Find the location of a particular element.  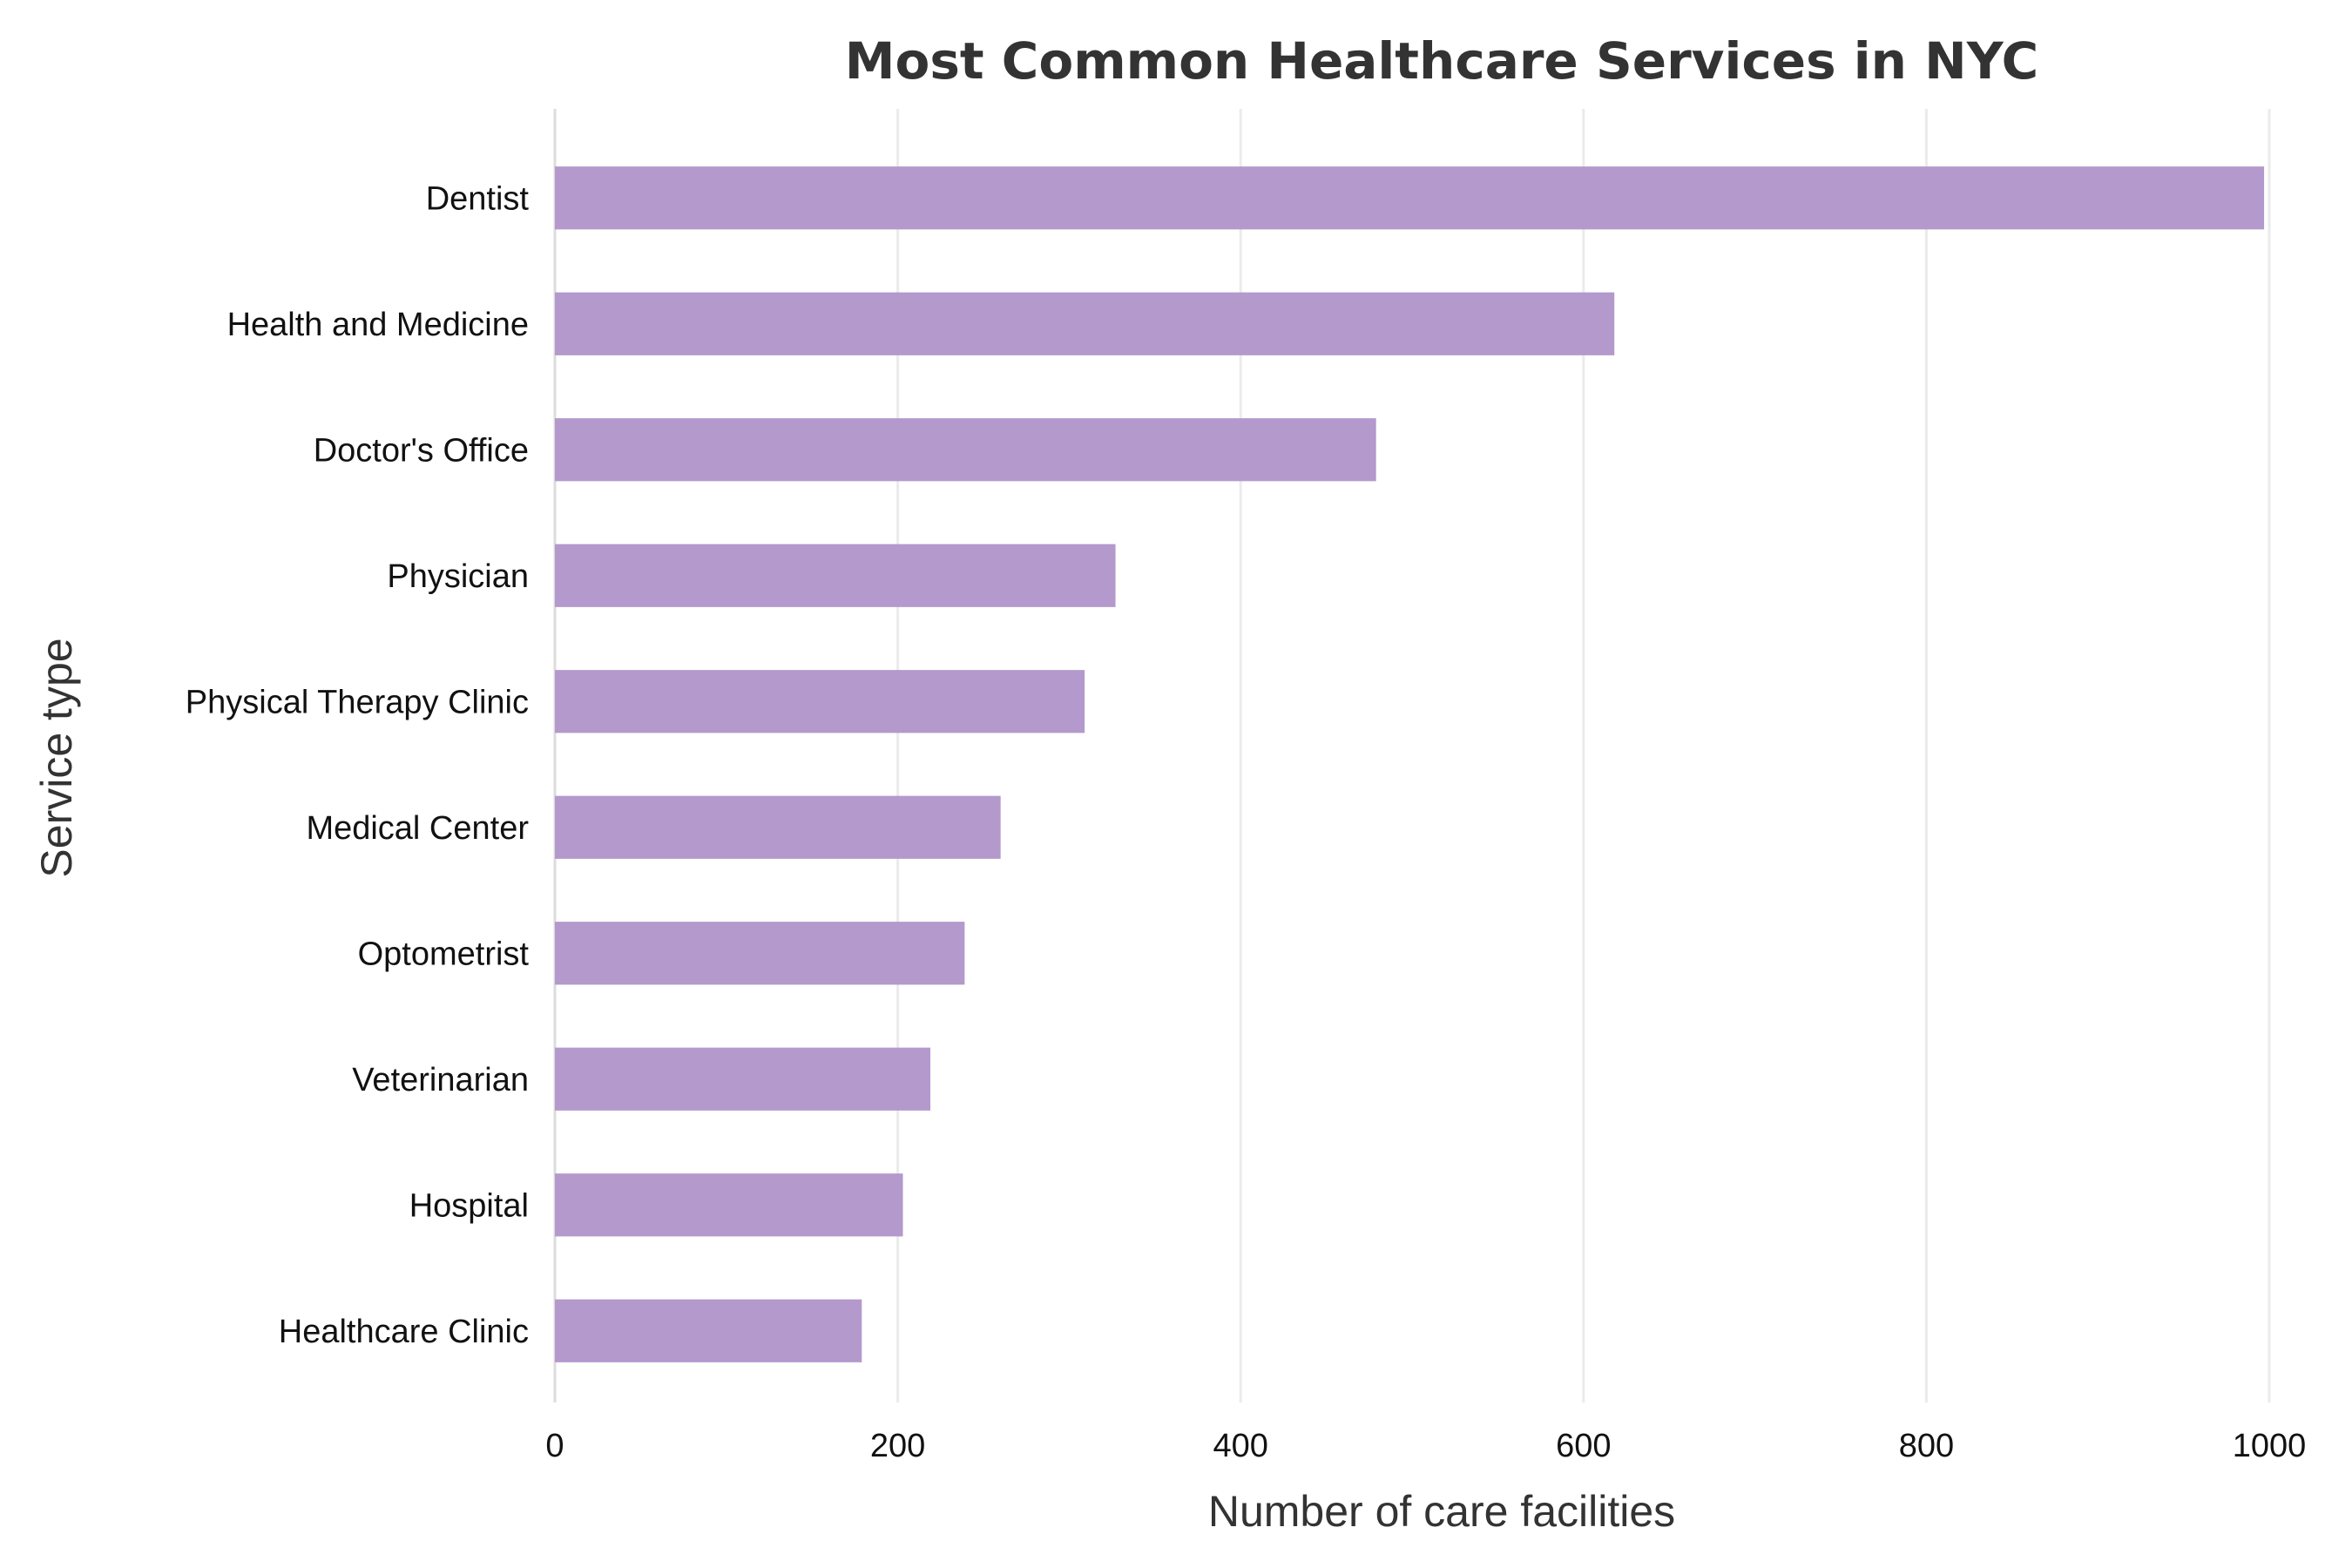

y-tick-label-optometrist: Optometrist is located at coordinates (444, 954).